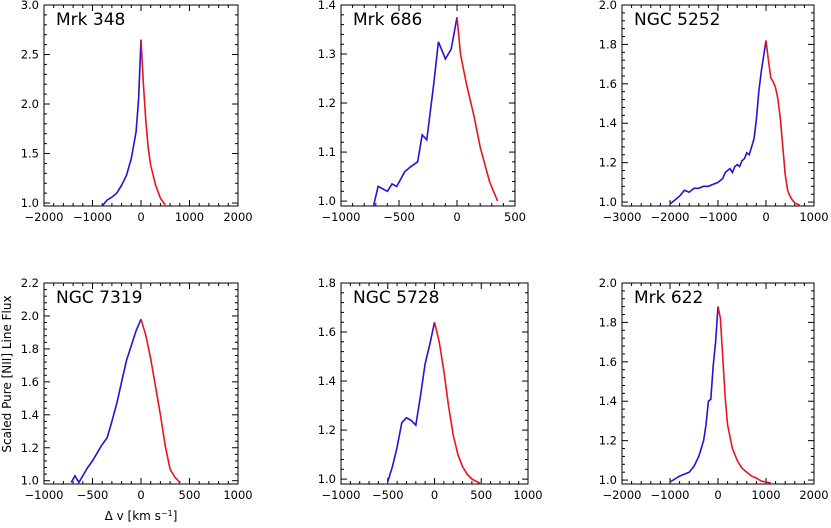 The image size is (831, 528). I want to click on panel-title: NGC 5252, so click(677, 20).